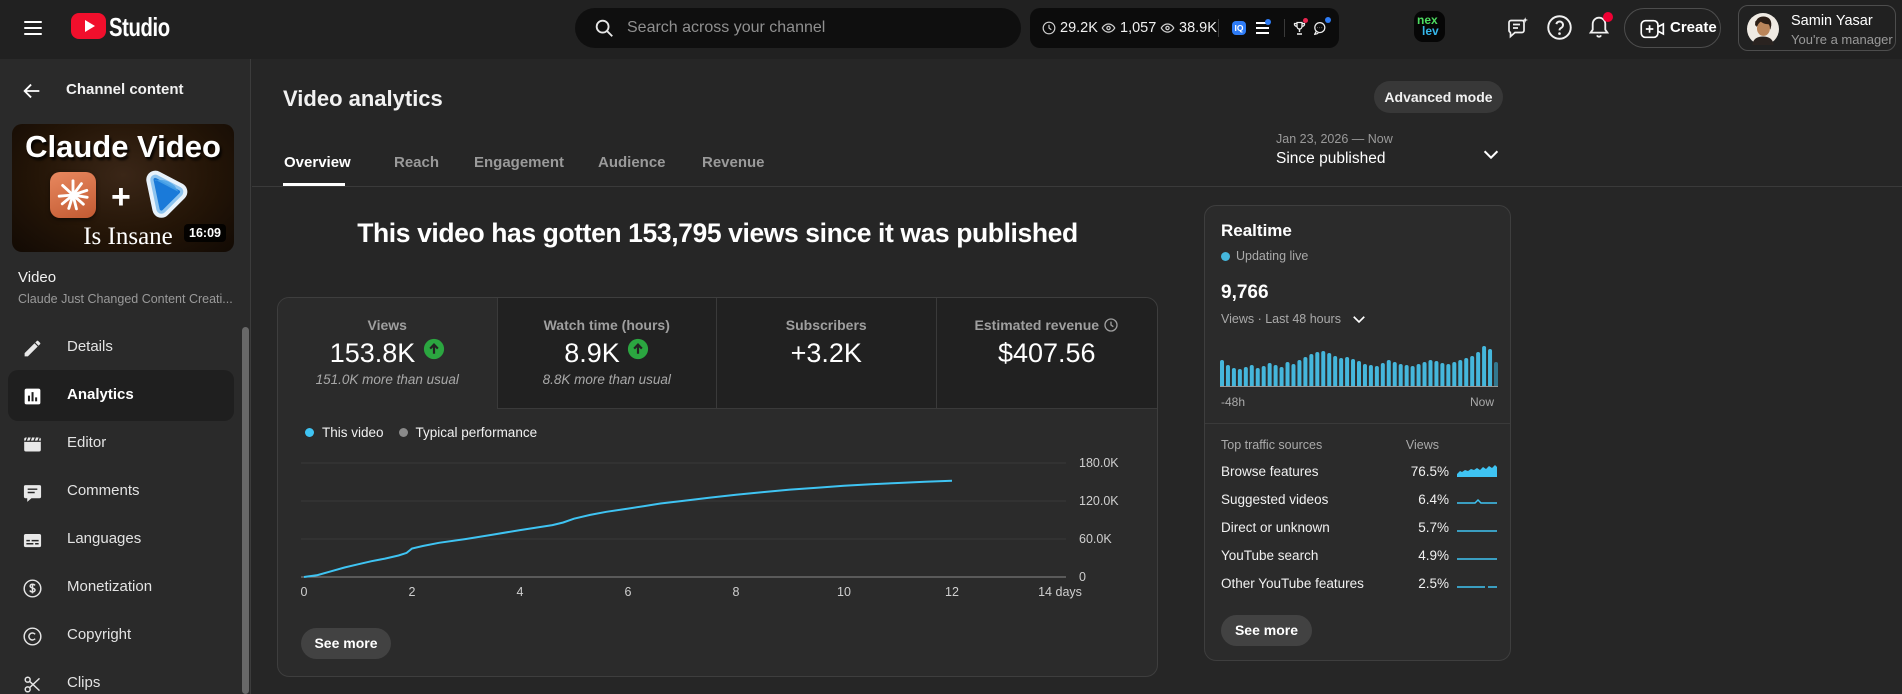  Describe the element at coordinates (844, 592) in the screenshot. I see `svg-text: 10` at that location.